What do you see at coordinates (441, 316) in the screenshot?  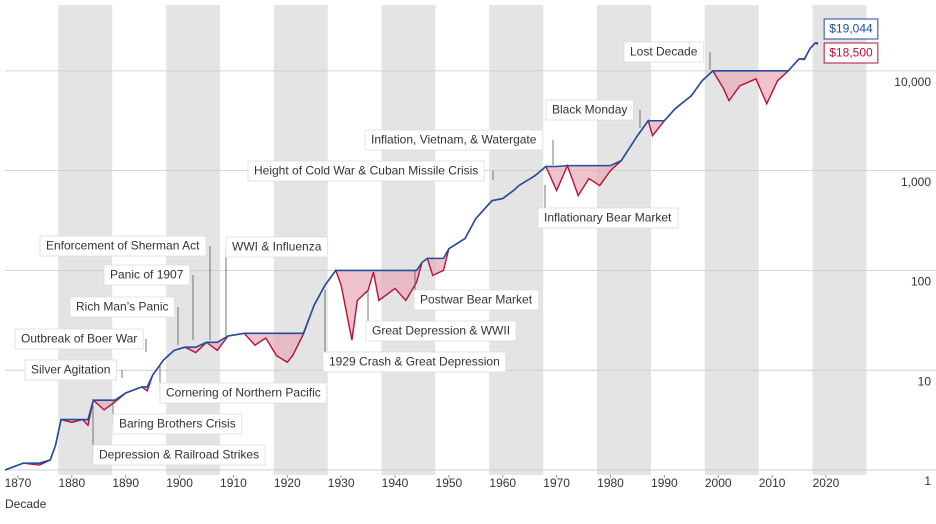 I see `annotation: Great Depression & WWII` at bounding box center [441, 316].